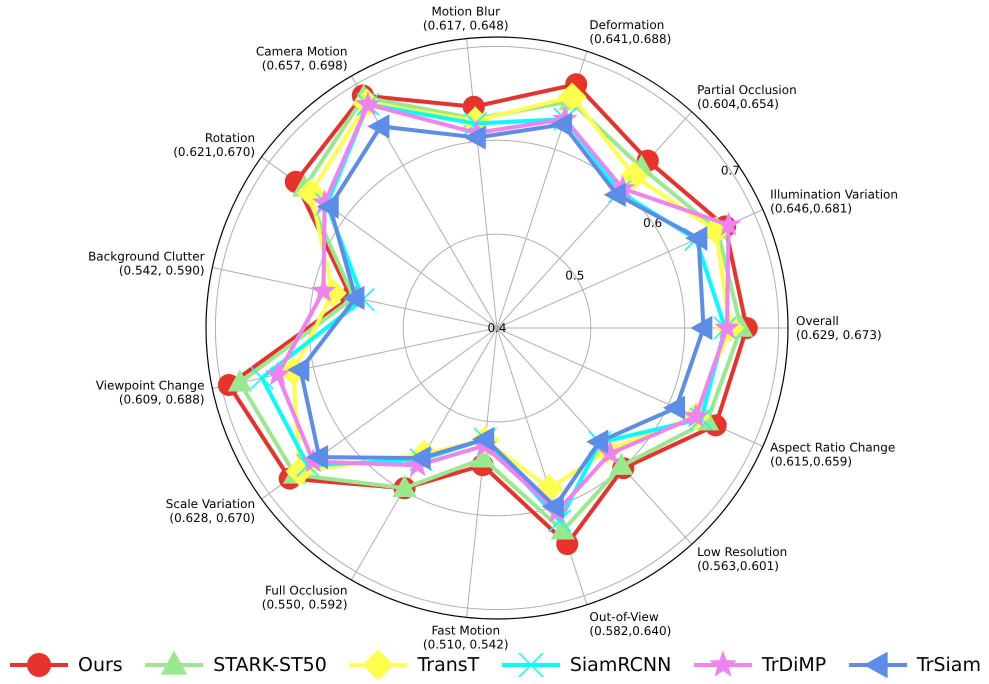  I want to click on spoke-label: Low Resolution (0.563,0.601), so click(742, 559).